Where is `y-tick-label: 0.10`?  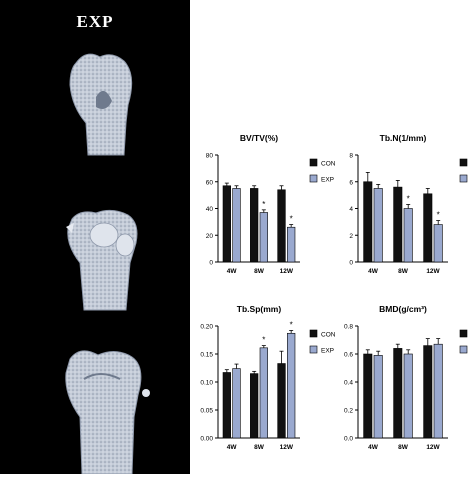
y-tick-label: 0.10 is located at coordinates (206, 383).